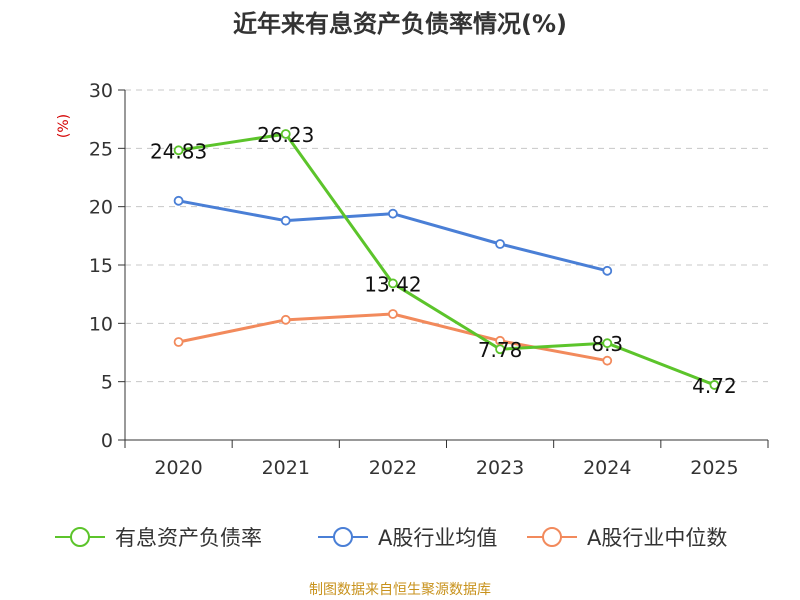 The image size is (800, 600). I want to click on legend-item: A股行业均值, so click(407, 538).